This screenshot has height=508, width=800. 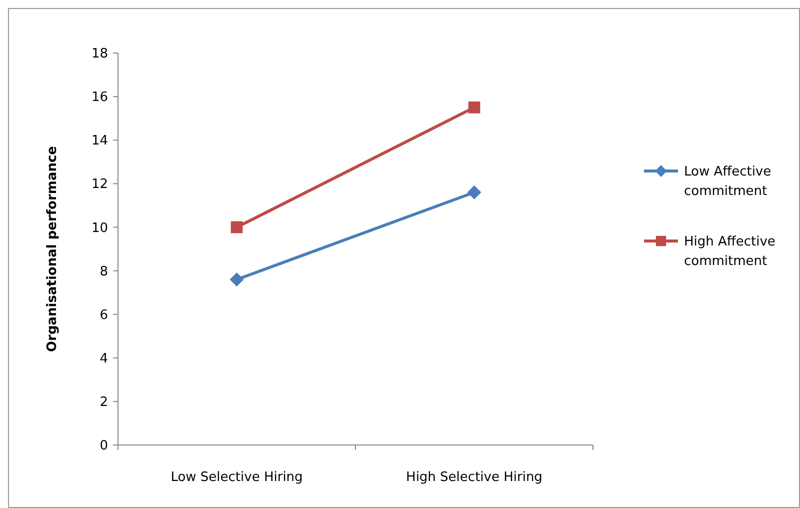 I want to click on legend-label: High Affective commitment, so click(x=730, y=252).